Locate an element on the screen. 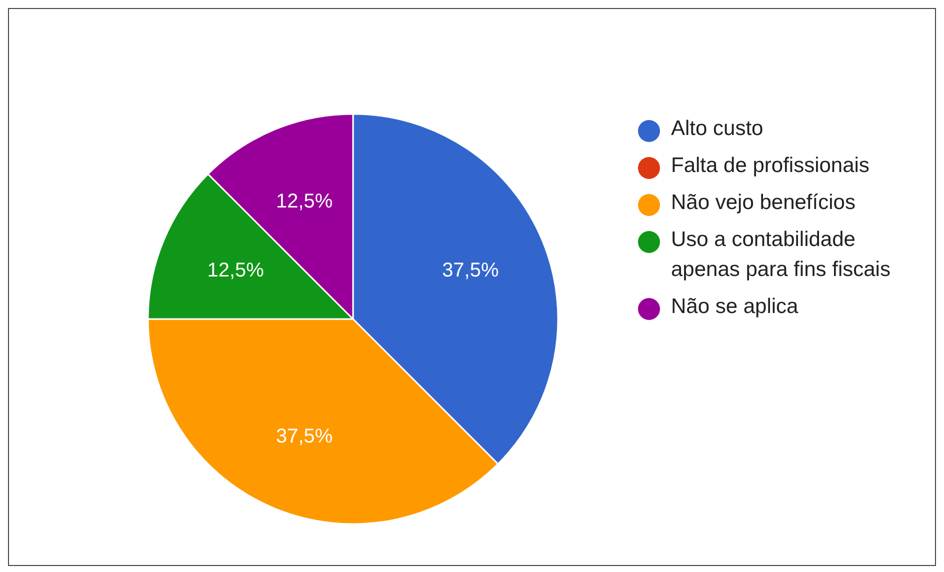 This screenshot has height=572, width=944. legend-label: Falta de profissionais is located at coordinates (770, 166).